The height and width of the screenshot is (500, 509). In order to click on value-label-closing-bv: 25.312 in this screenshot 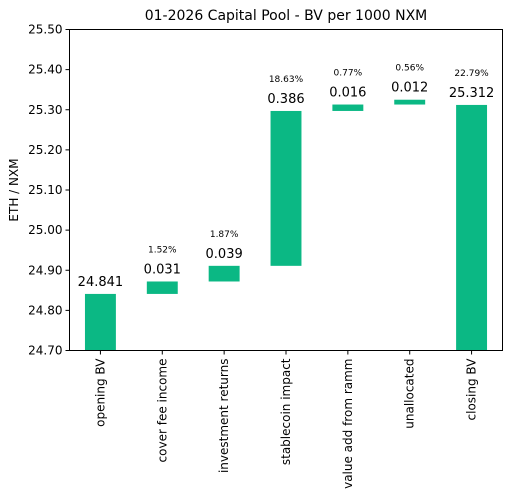, I will do `click(472, 93)`.